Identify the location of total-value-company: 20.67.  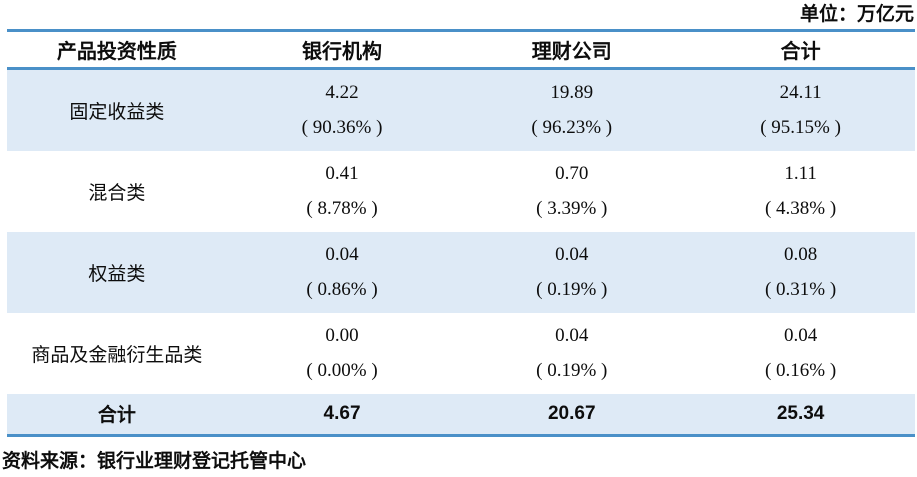
(571, 413).